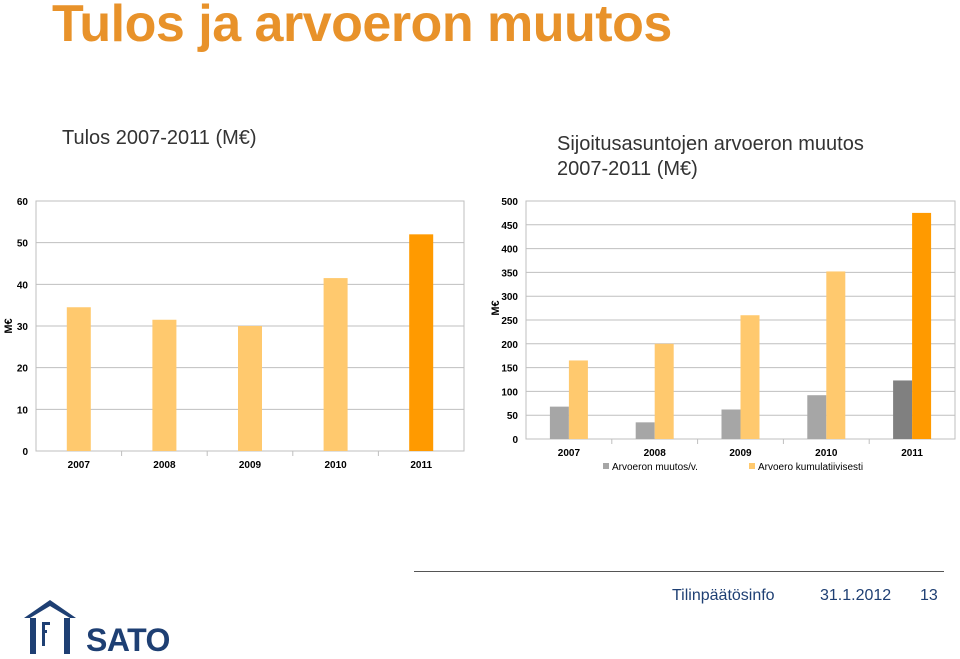 Image resolution: width=960 pixels, height=659 pixels. Describe the element at coordinates (23, 202) in the screenshot. I see `left-y-tick-label: 60` at that location.